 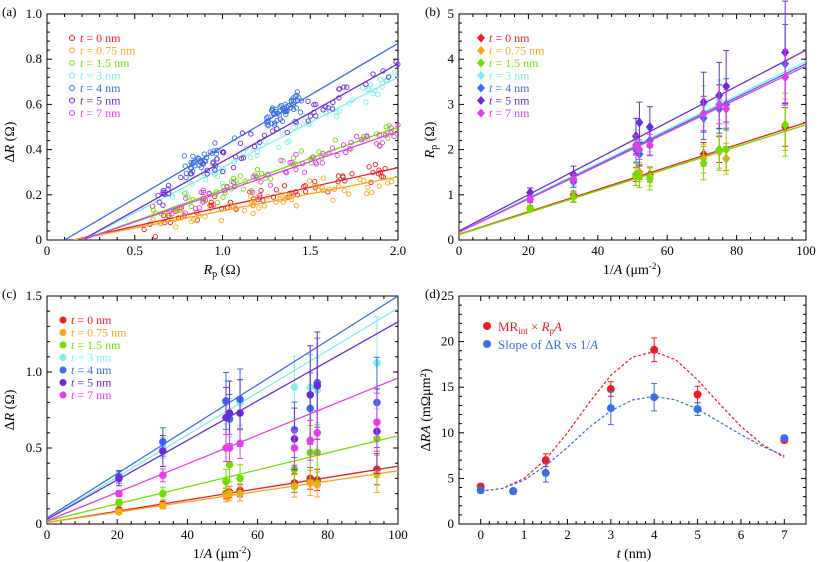 What do you see at coordinates (91, 395) in the screenshot?
I see `panel-c-legend-6: t = 7 nm` at bounding box center [91, 395].